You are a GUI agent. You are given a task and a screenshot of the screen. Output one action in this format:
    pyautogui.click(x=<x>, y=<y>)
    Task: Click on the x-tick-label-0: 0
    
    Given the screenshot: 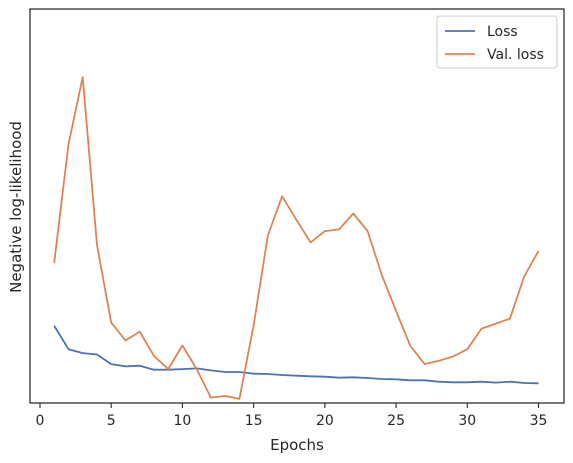 What is the action you would take?
    pyautogui.click(x=40, y=421)
    